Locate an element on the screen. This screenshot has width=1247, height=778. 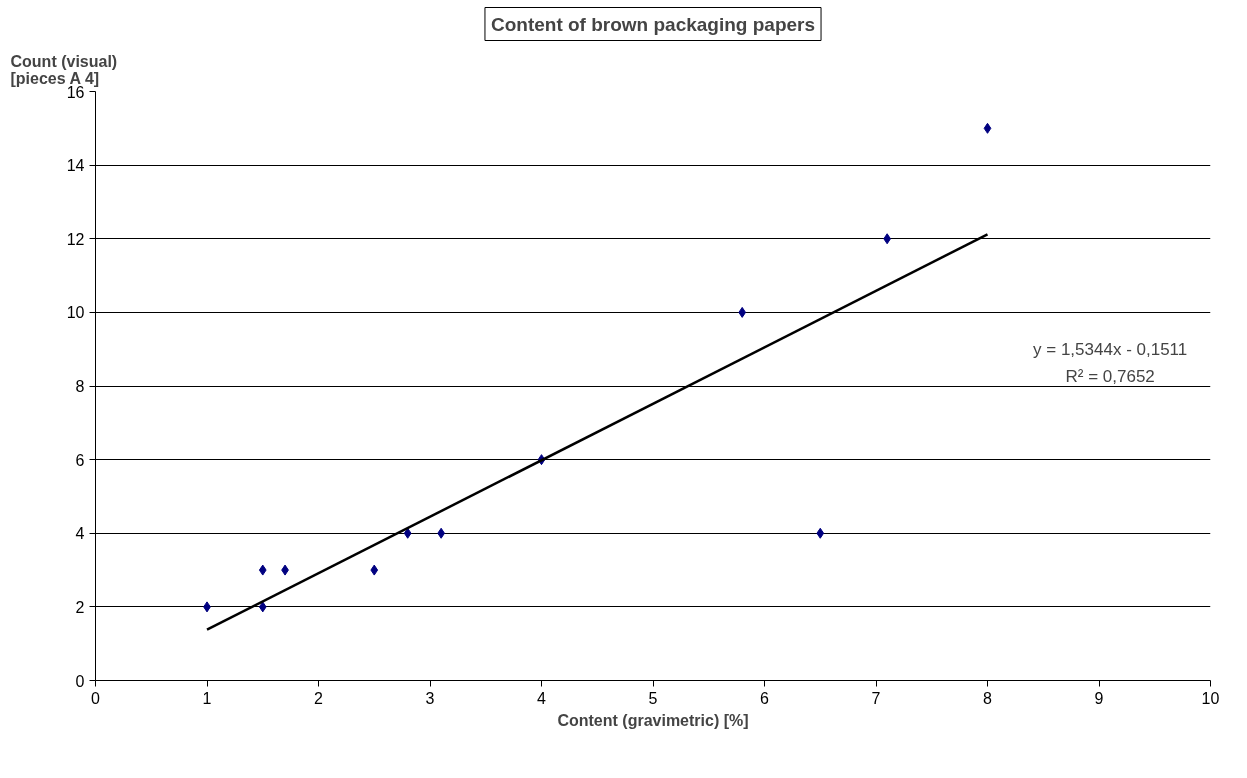
y-tick-label: 6 is located at coordinates (80, 460).